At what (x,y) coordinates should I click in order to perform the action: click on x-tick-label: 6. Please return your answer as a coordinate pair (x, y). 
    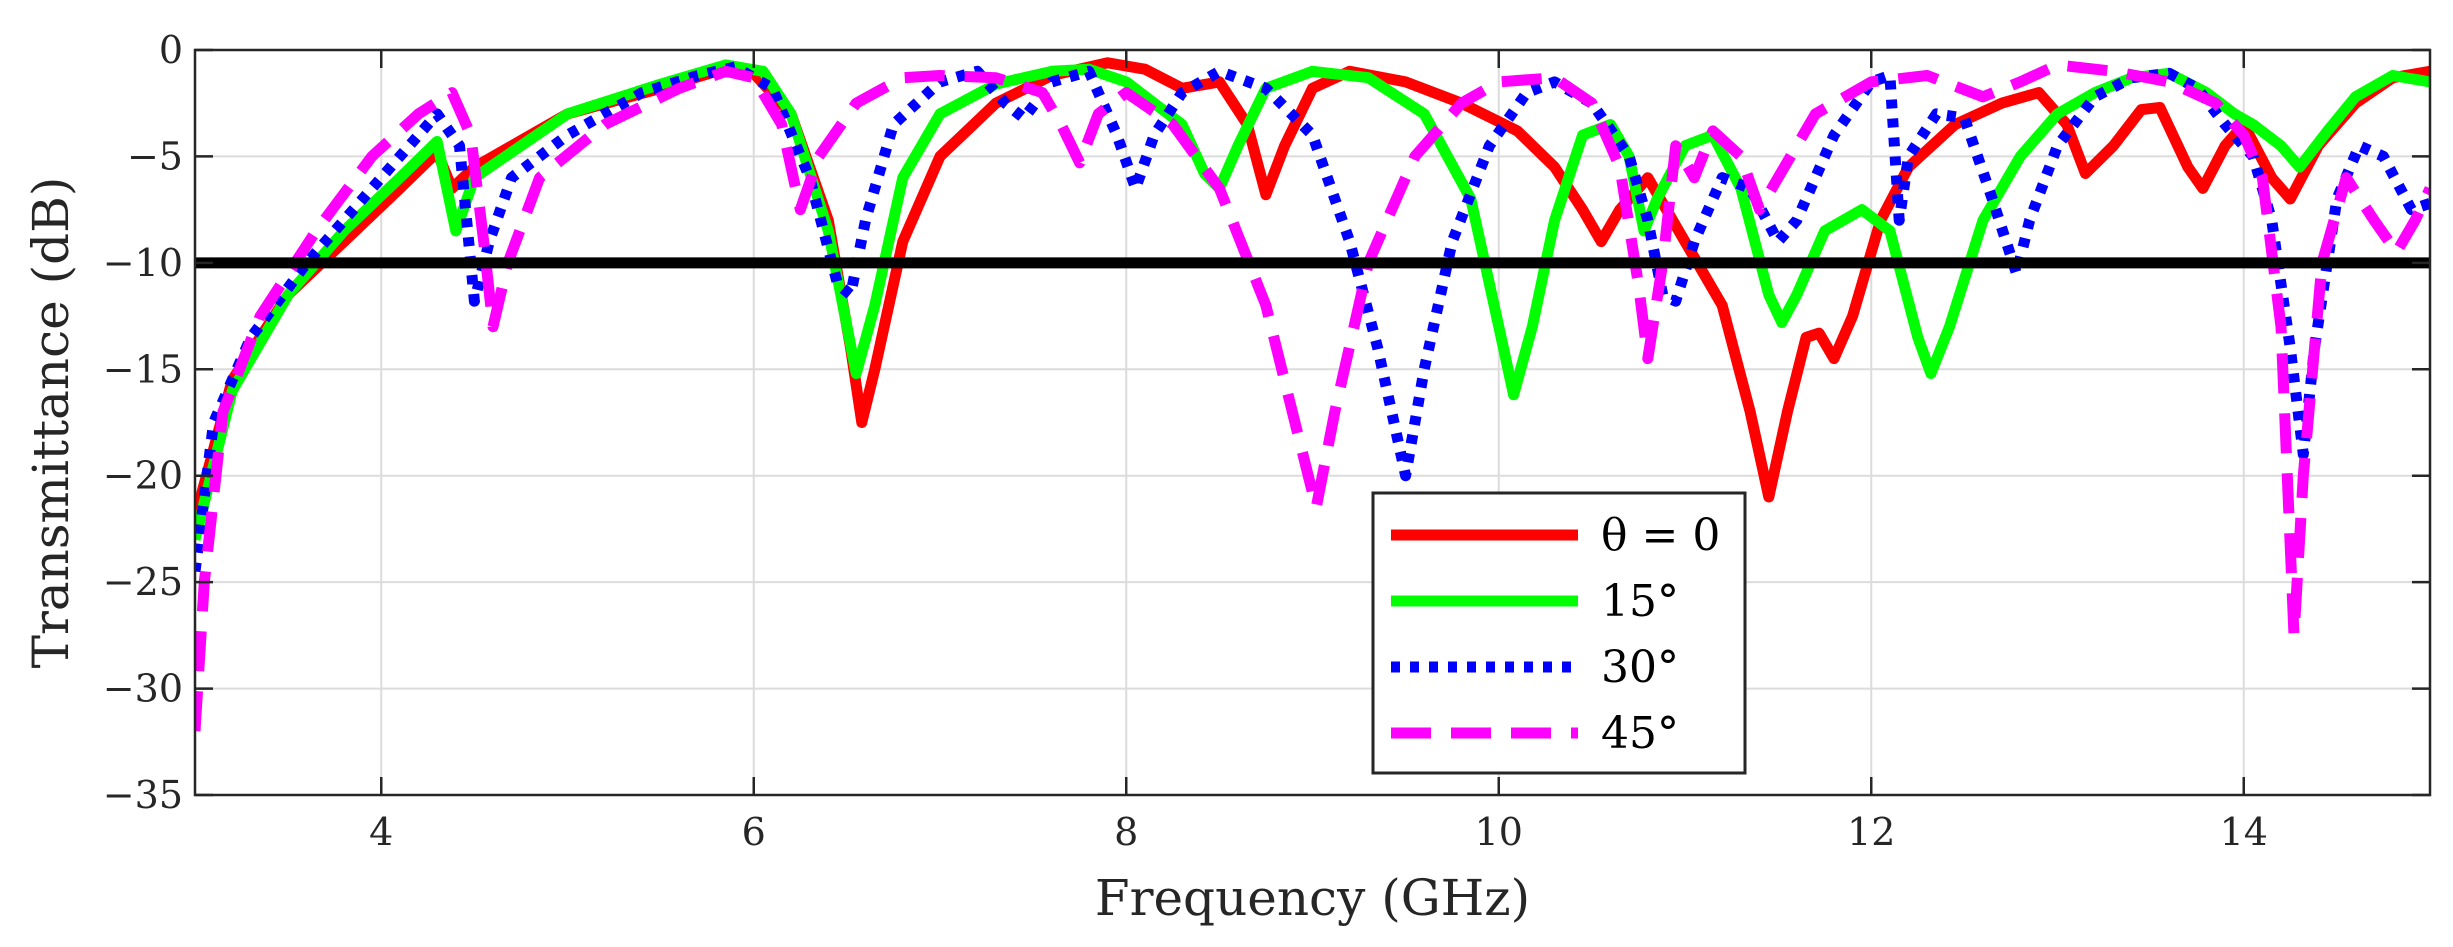
    Looking at the image, I should click on (754, 832).